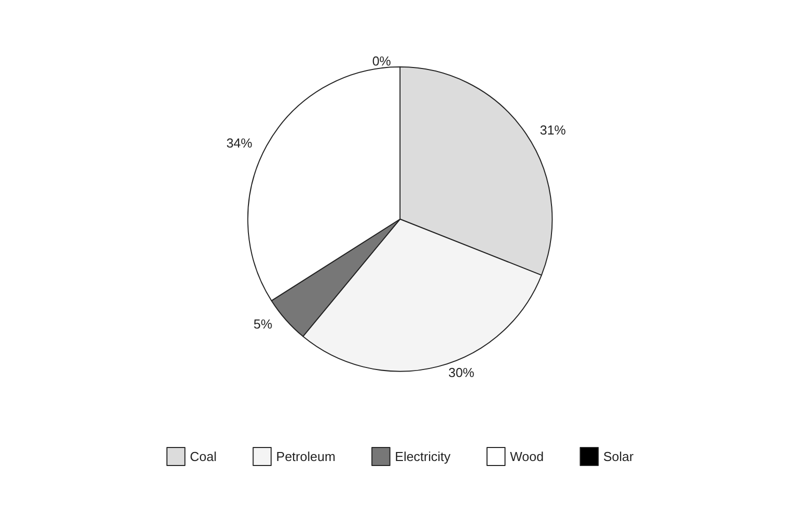  What do you see at coordinates (618, 456) in the screenshot?
I see `legend-label: Solar` at bounding box center [618, 456].